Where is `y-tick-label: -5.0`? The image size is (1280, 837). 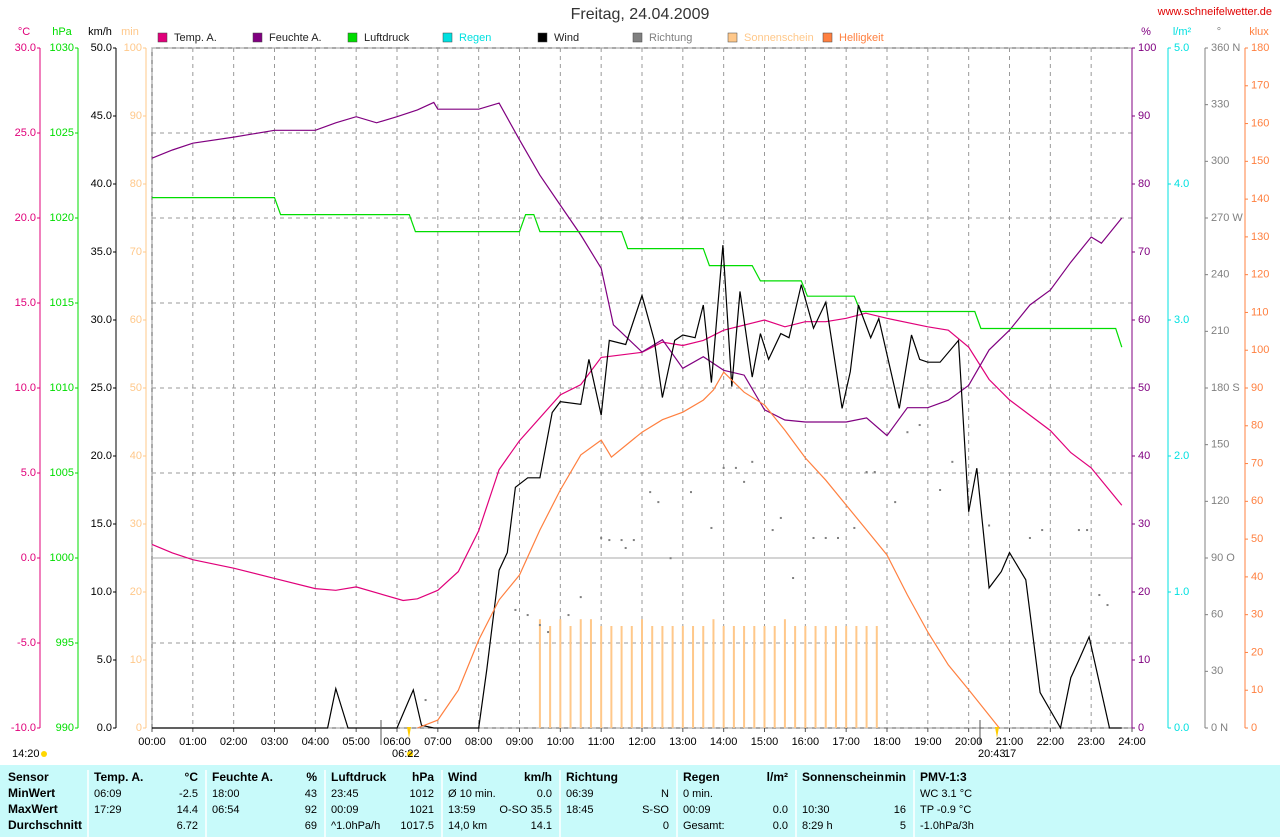
y-tick-label: -5.0 is located at coordinates (26, 643).